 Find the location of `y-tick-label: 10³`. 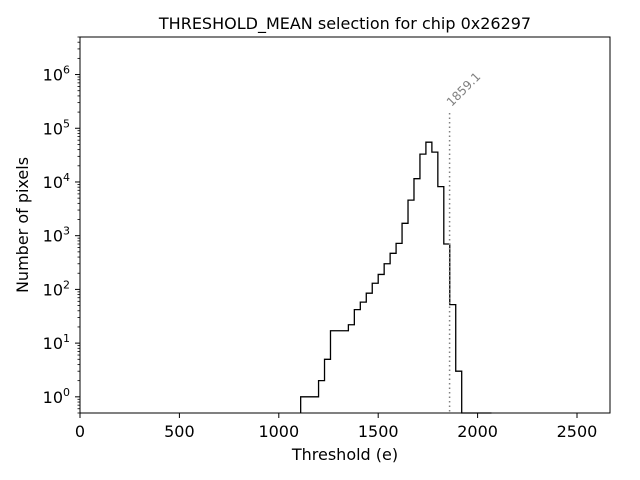

y-tick-label: 10³ is located at coordinates (56, 235).